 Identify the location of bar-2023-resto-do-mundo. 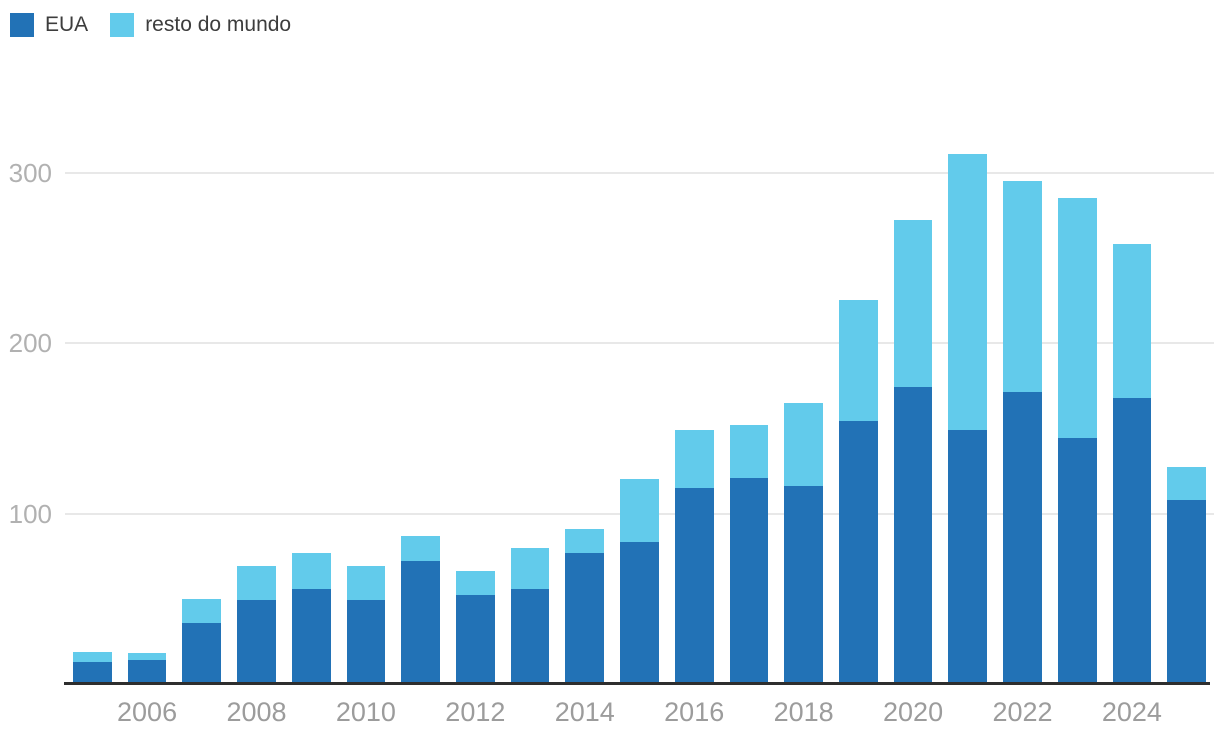
(1077, 318).